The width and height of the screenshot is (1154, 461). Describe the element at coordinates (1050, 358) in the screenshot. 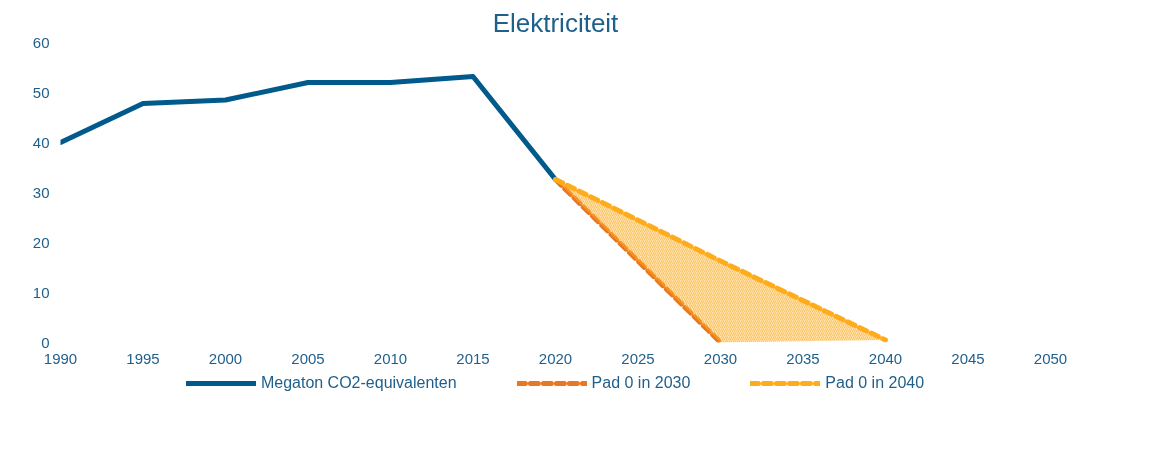

I see `x-tick-label: 2050` at that location.